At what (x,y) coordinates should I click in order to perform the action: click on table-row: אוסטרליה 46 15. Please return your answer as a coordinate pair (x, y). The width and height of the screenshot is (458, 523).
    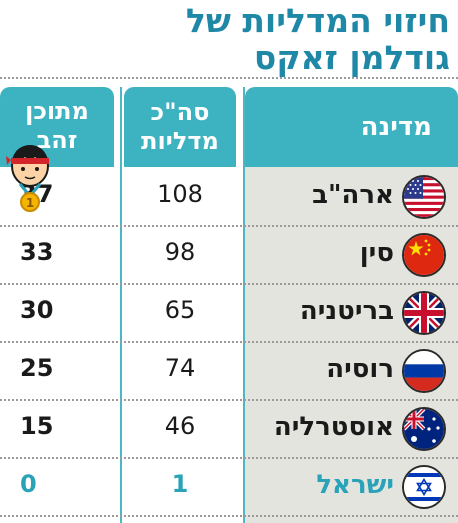
    Looking at the image, I should click on (229, 428).